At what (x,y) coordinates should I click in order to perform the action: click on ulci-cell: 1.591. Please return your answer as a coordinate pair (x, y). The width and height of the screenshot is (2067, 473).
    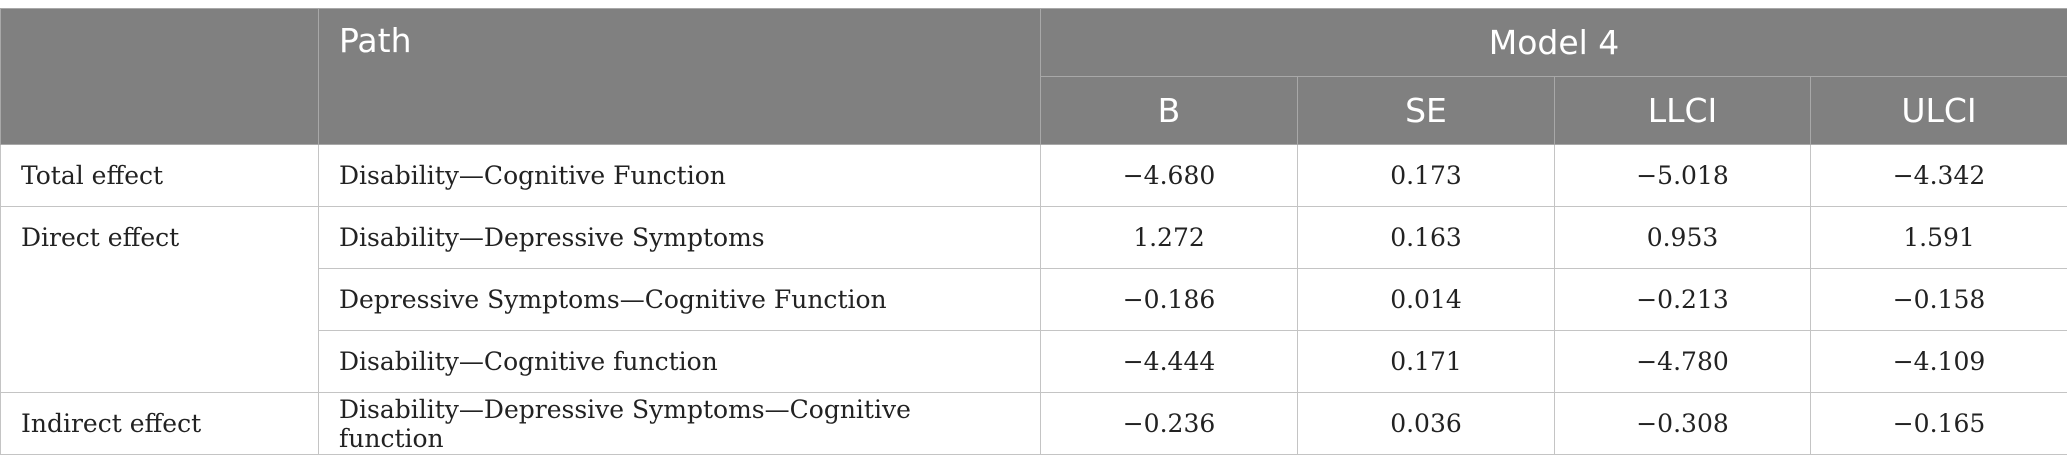
    Looking at the image, I should click on (1938, 237).